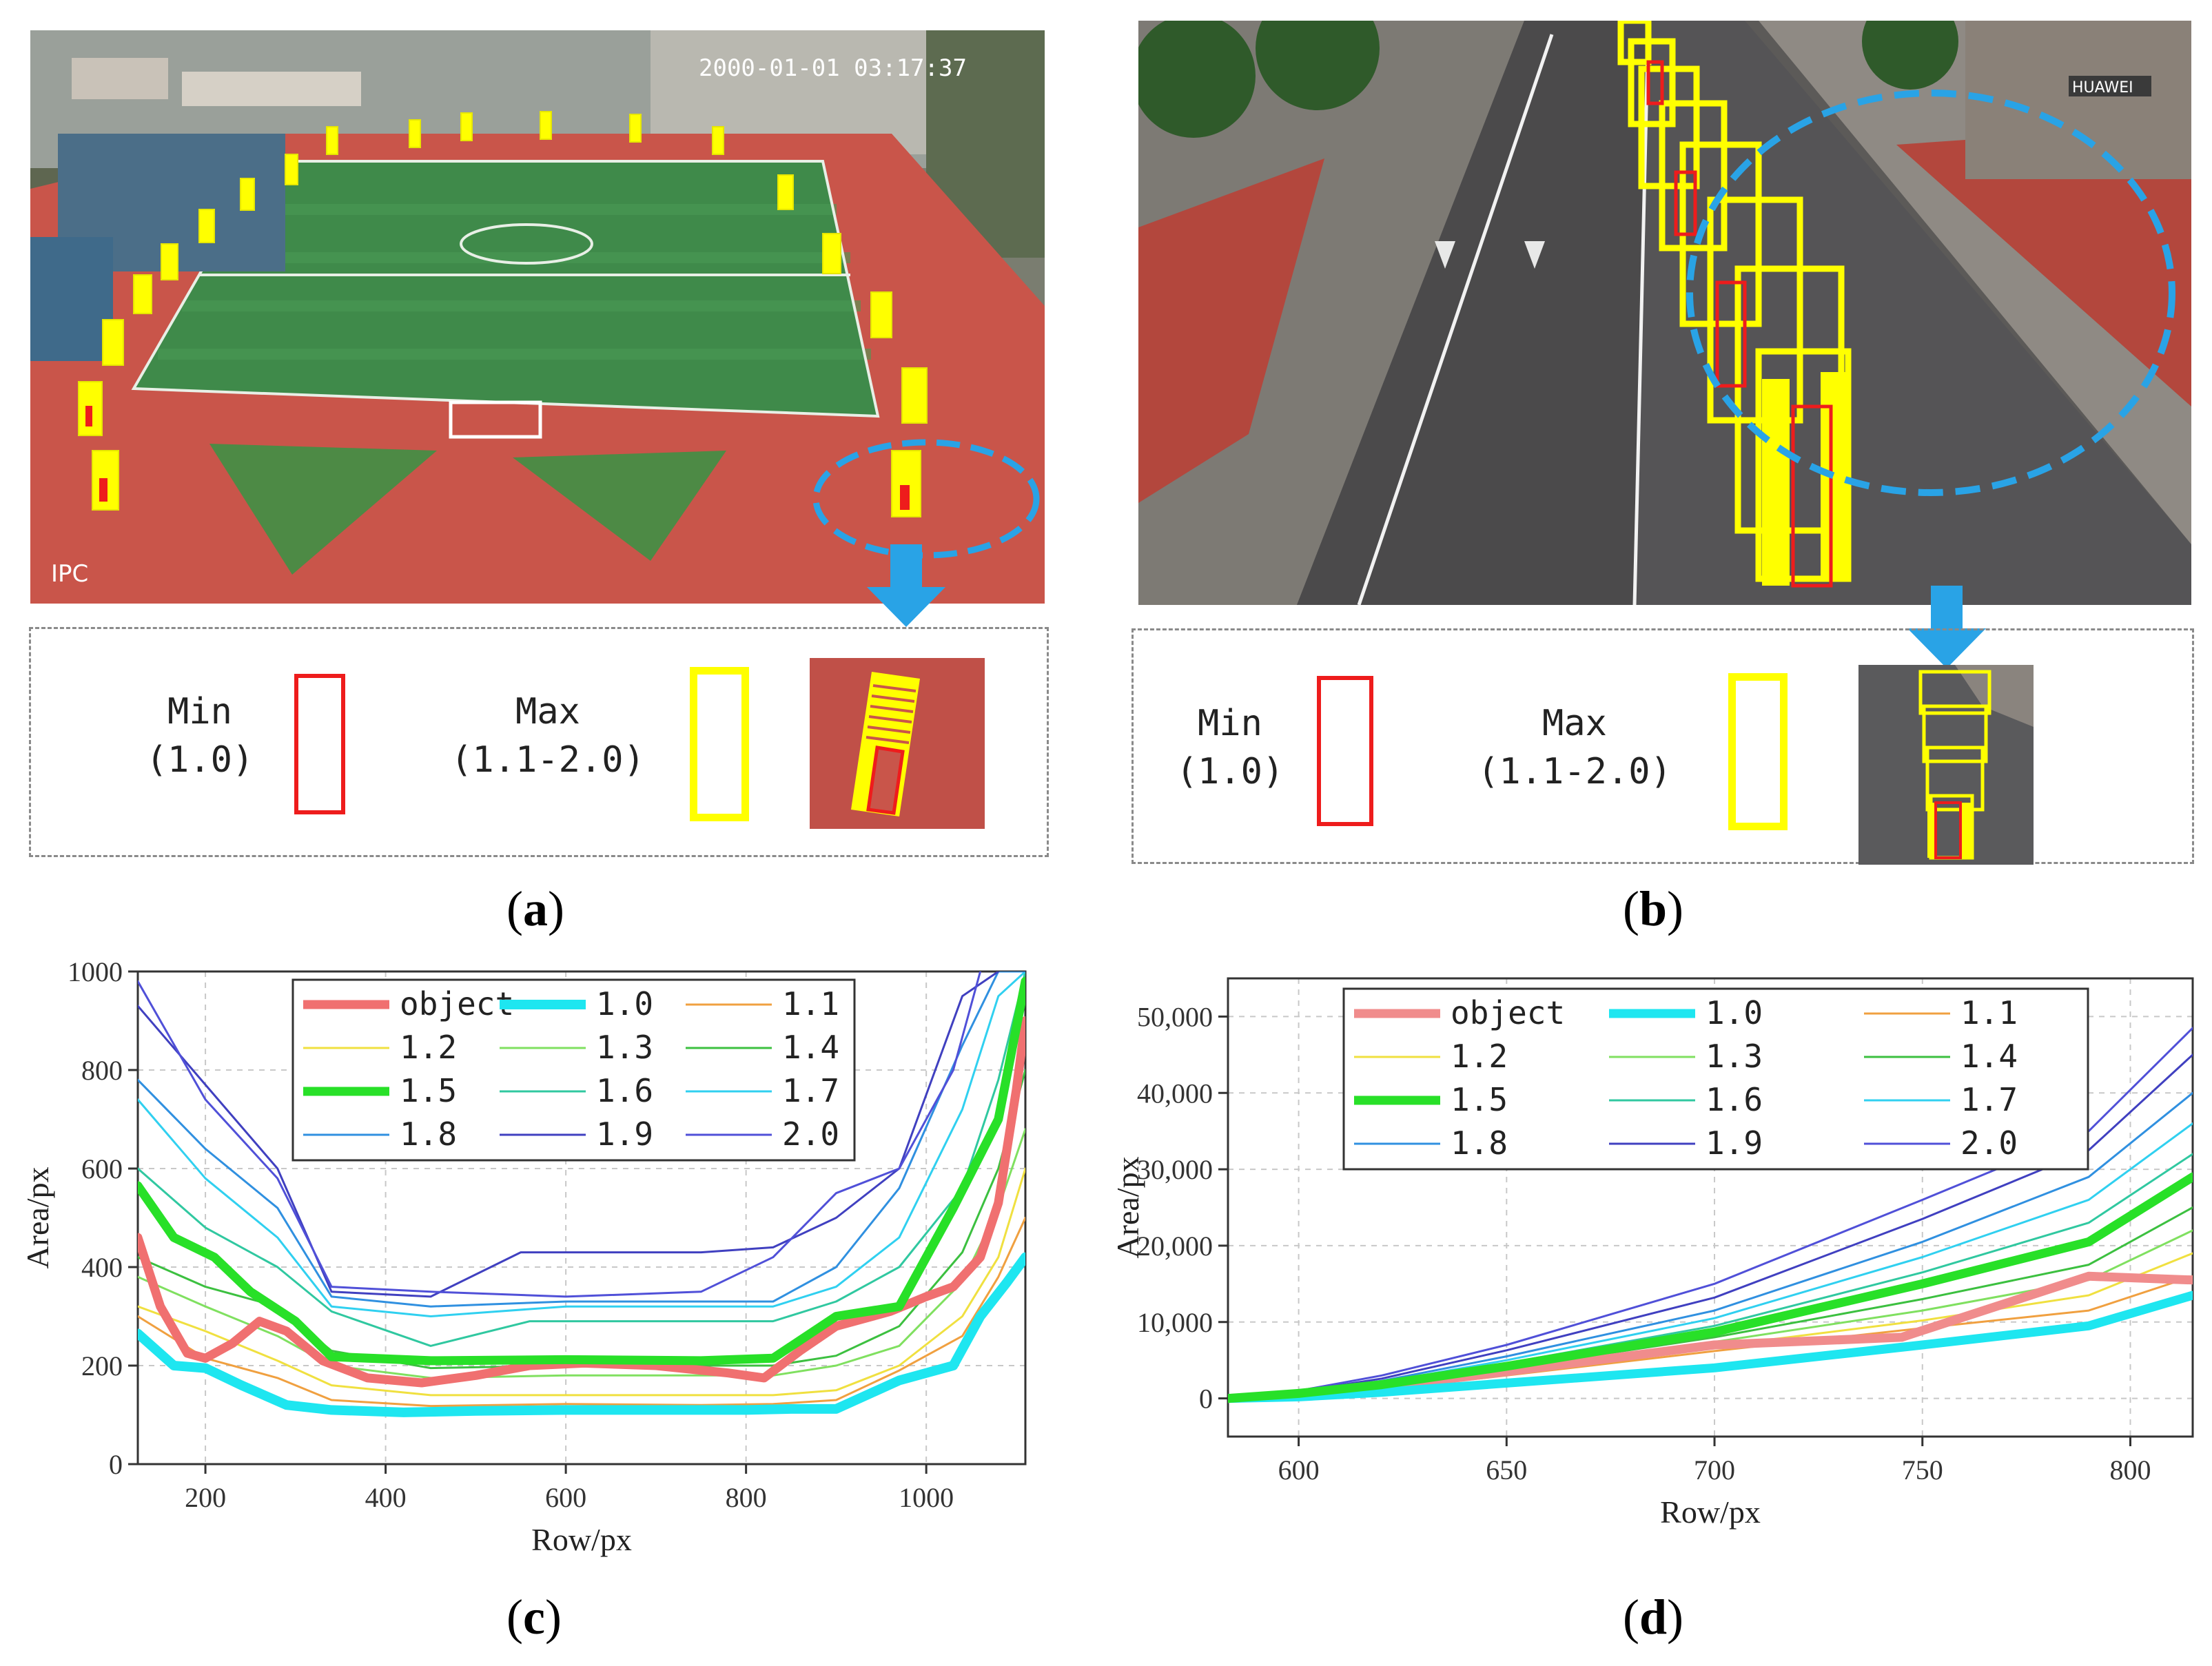 The height and width of the screenshot is (1666, 2212). Describe the element at coordinates (719, 744) in the screenshot. I see `max-box-swatch-a` at that location.